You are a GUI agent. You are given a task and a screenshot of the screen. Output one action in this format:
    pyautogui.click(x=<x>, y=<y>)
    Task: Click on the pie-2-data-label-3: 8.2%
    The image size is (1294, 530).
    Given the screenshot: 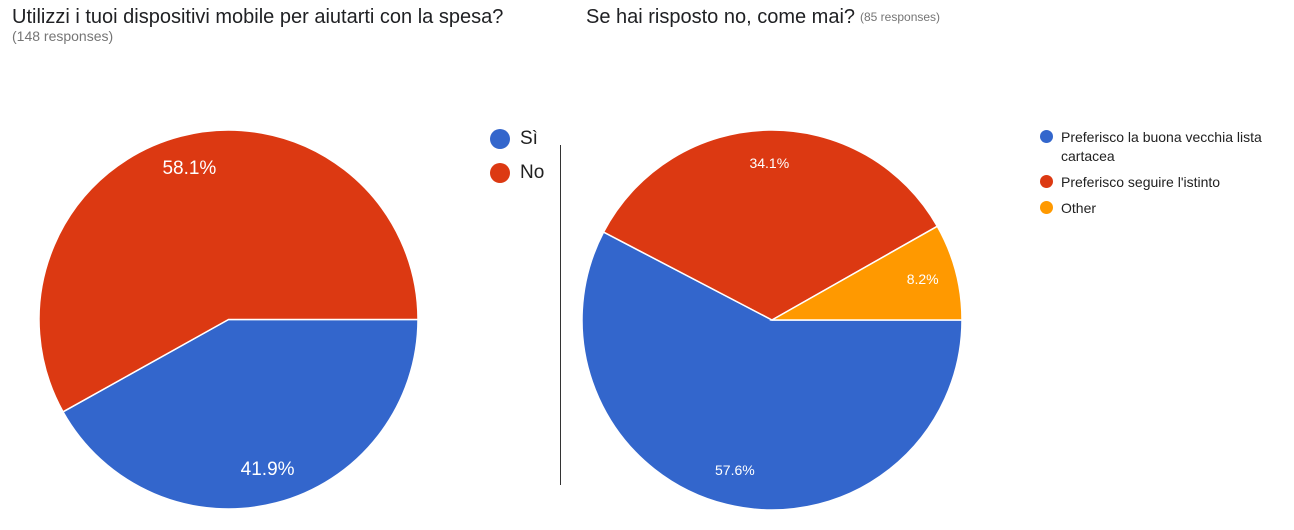 What is the action you would take?
    pyautogui.click(x=923, y=279)
    